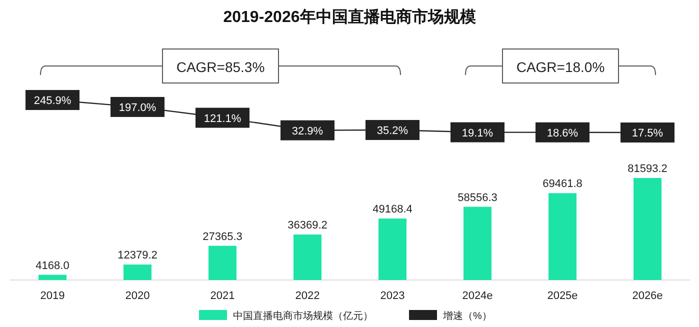 This screenshot has height=327, width=699. What do you see at coordinates (648, 134) in the screenshot?
I see `data-label: 17.5%` at bounding box center [648, 134].